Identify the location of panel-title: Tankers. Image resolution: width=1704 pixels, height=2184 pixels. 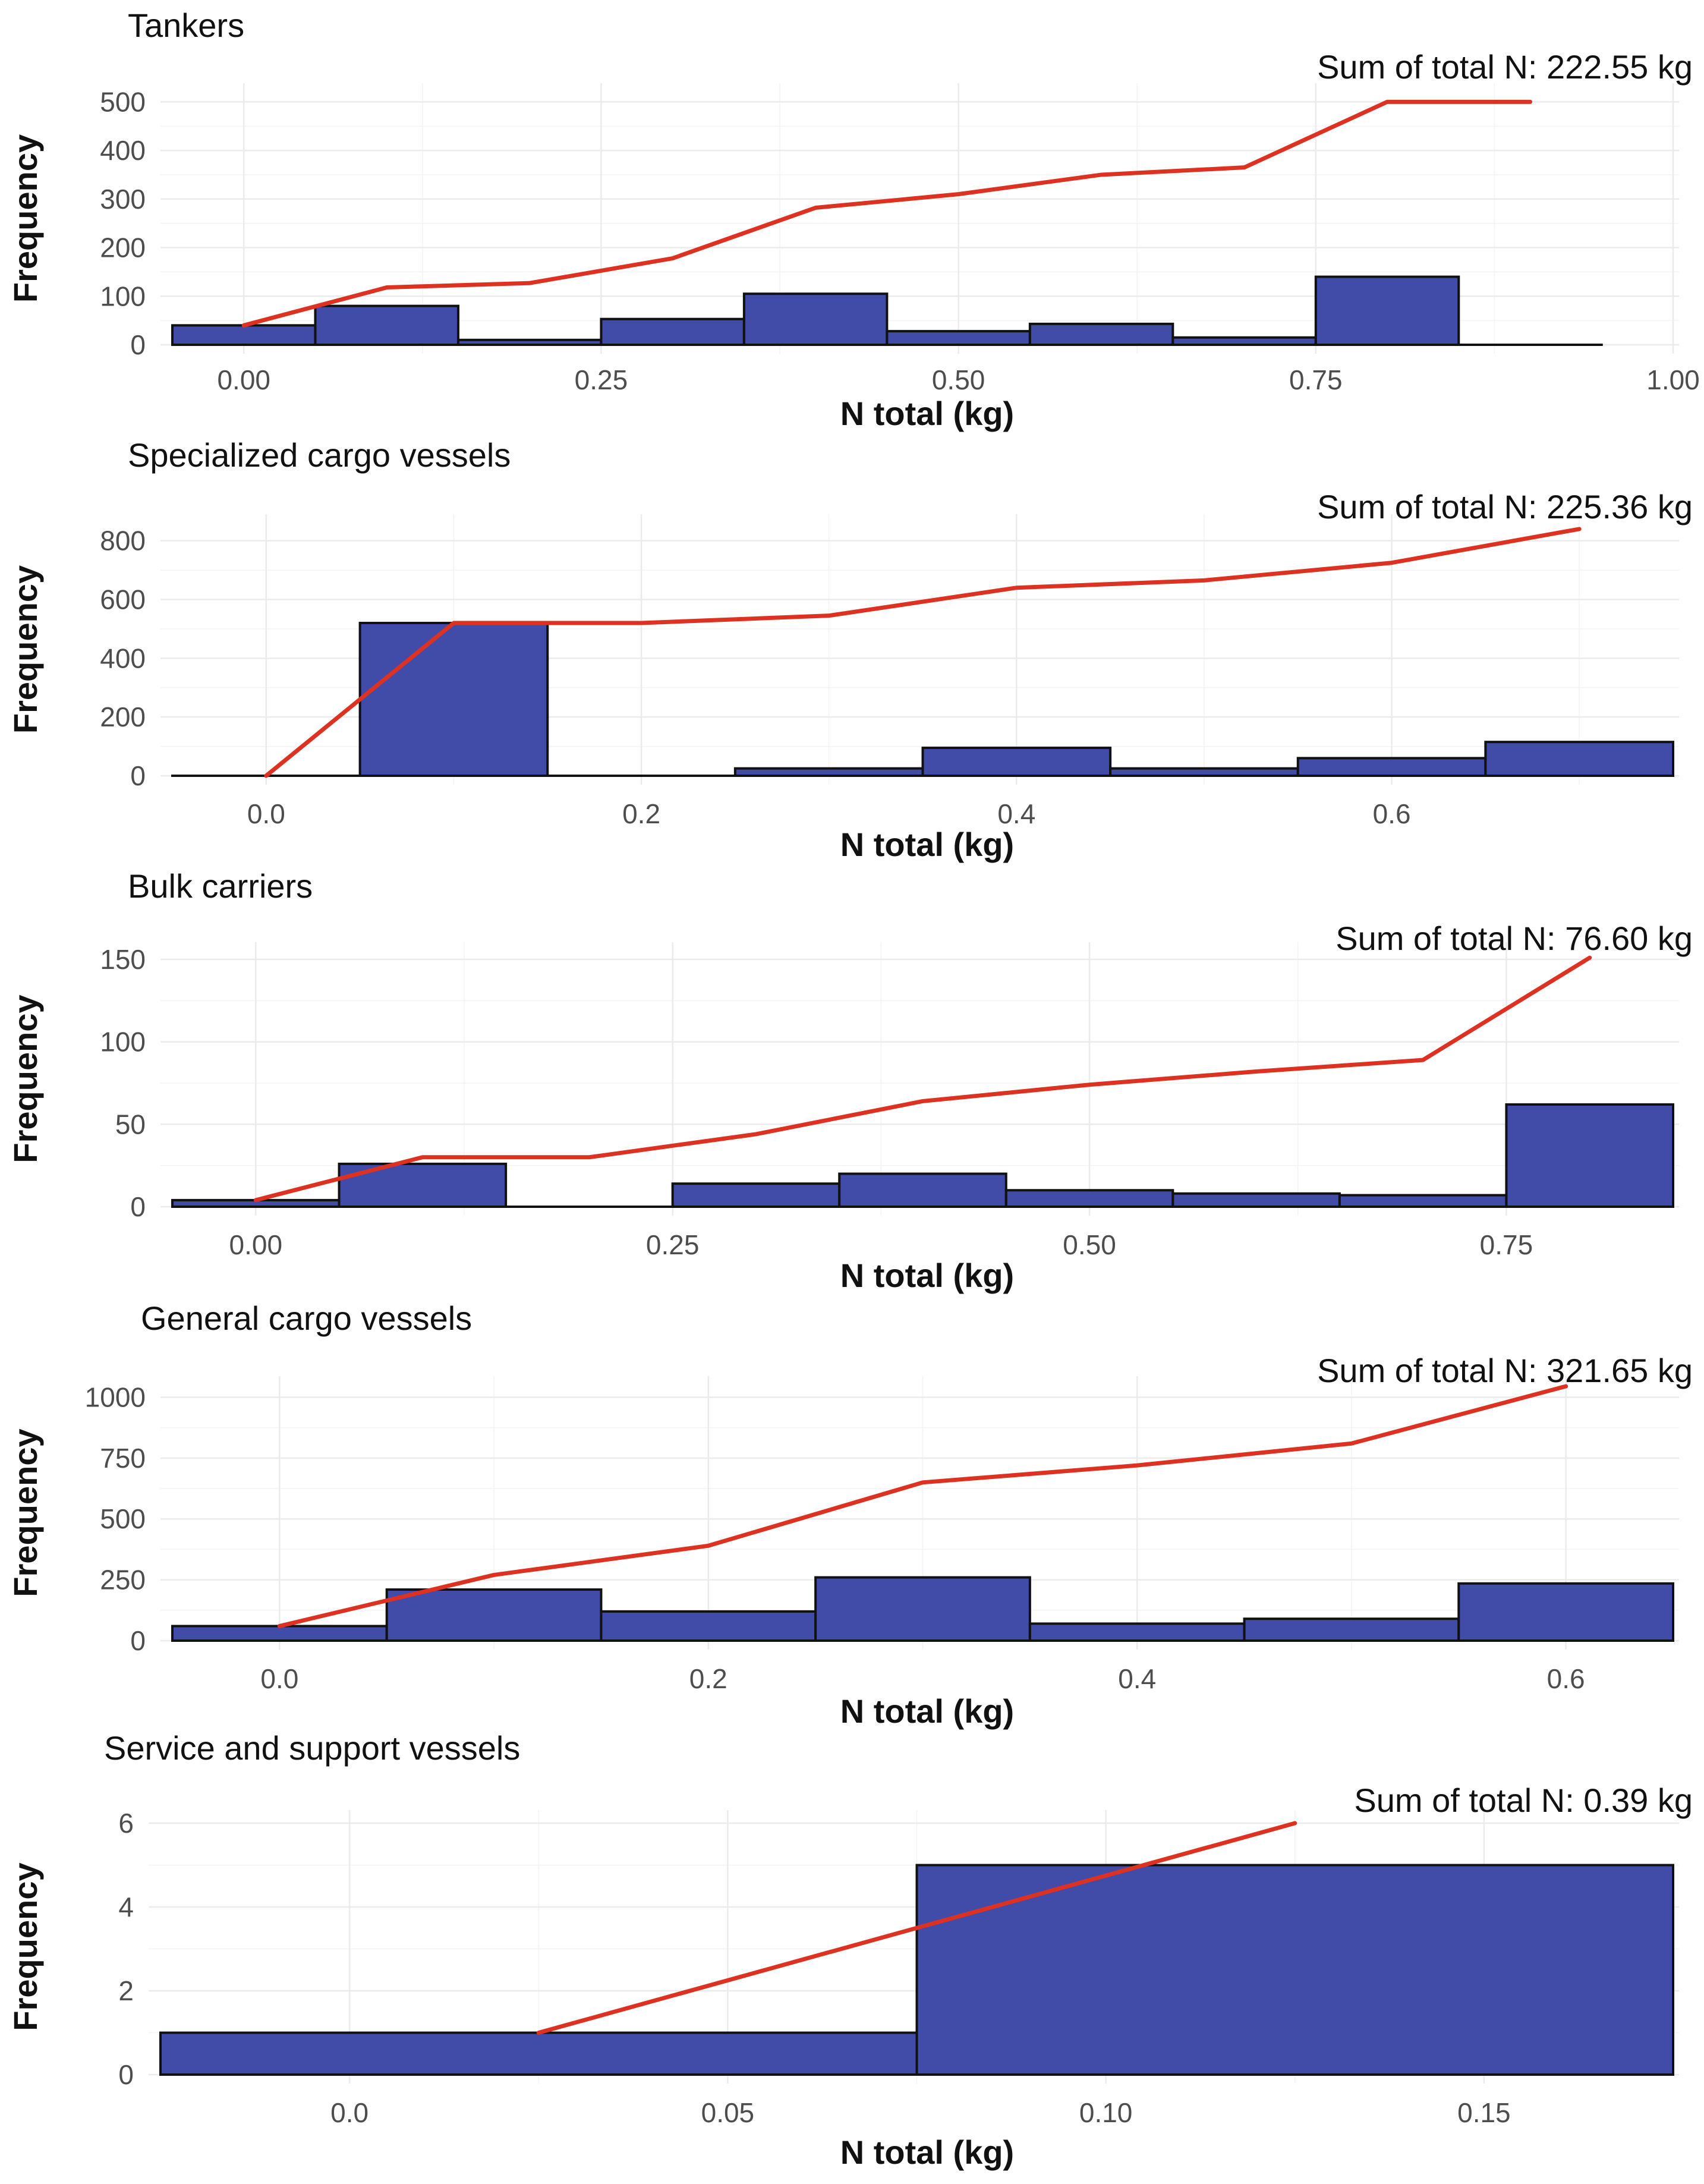
(186, 25).